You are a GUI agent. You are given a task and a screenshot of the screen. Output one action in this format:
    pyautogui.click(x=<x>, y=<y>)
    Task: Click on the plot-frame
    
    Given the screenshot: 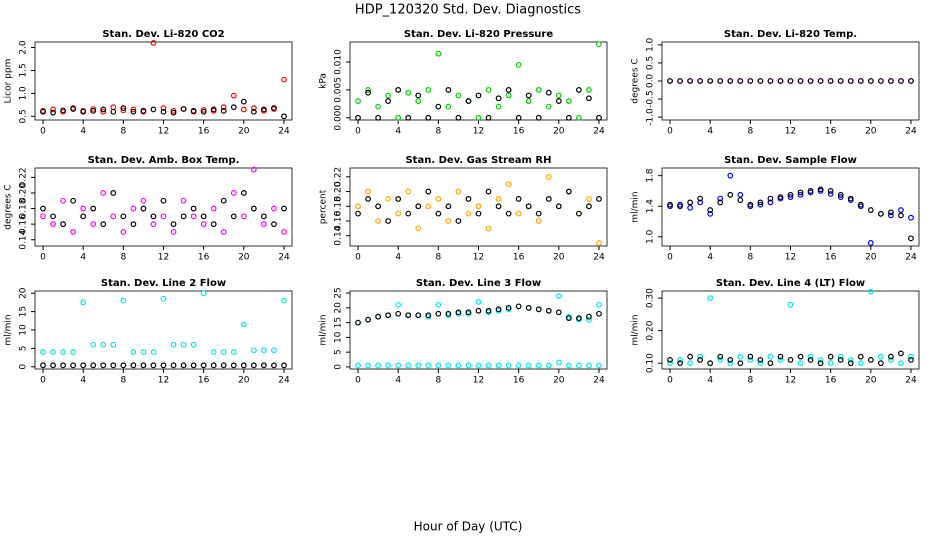 What is the action you would take?
    pyautogui.click(x=790, y=81)
    